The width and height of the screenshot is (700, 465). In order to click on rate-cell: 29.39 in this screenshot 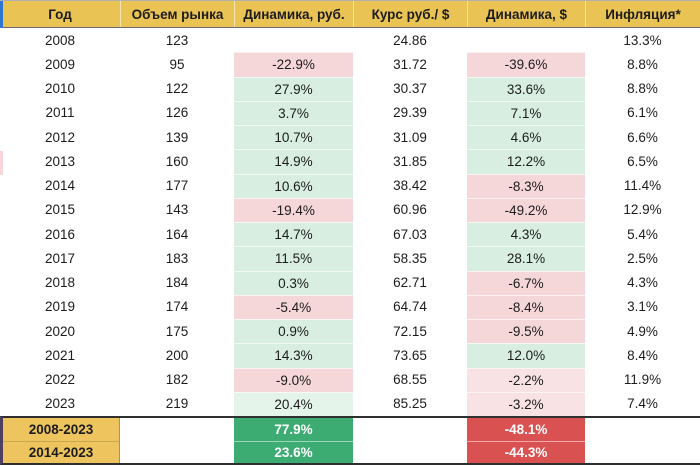, I will do `click(410, 113)`.